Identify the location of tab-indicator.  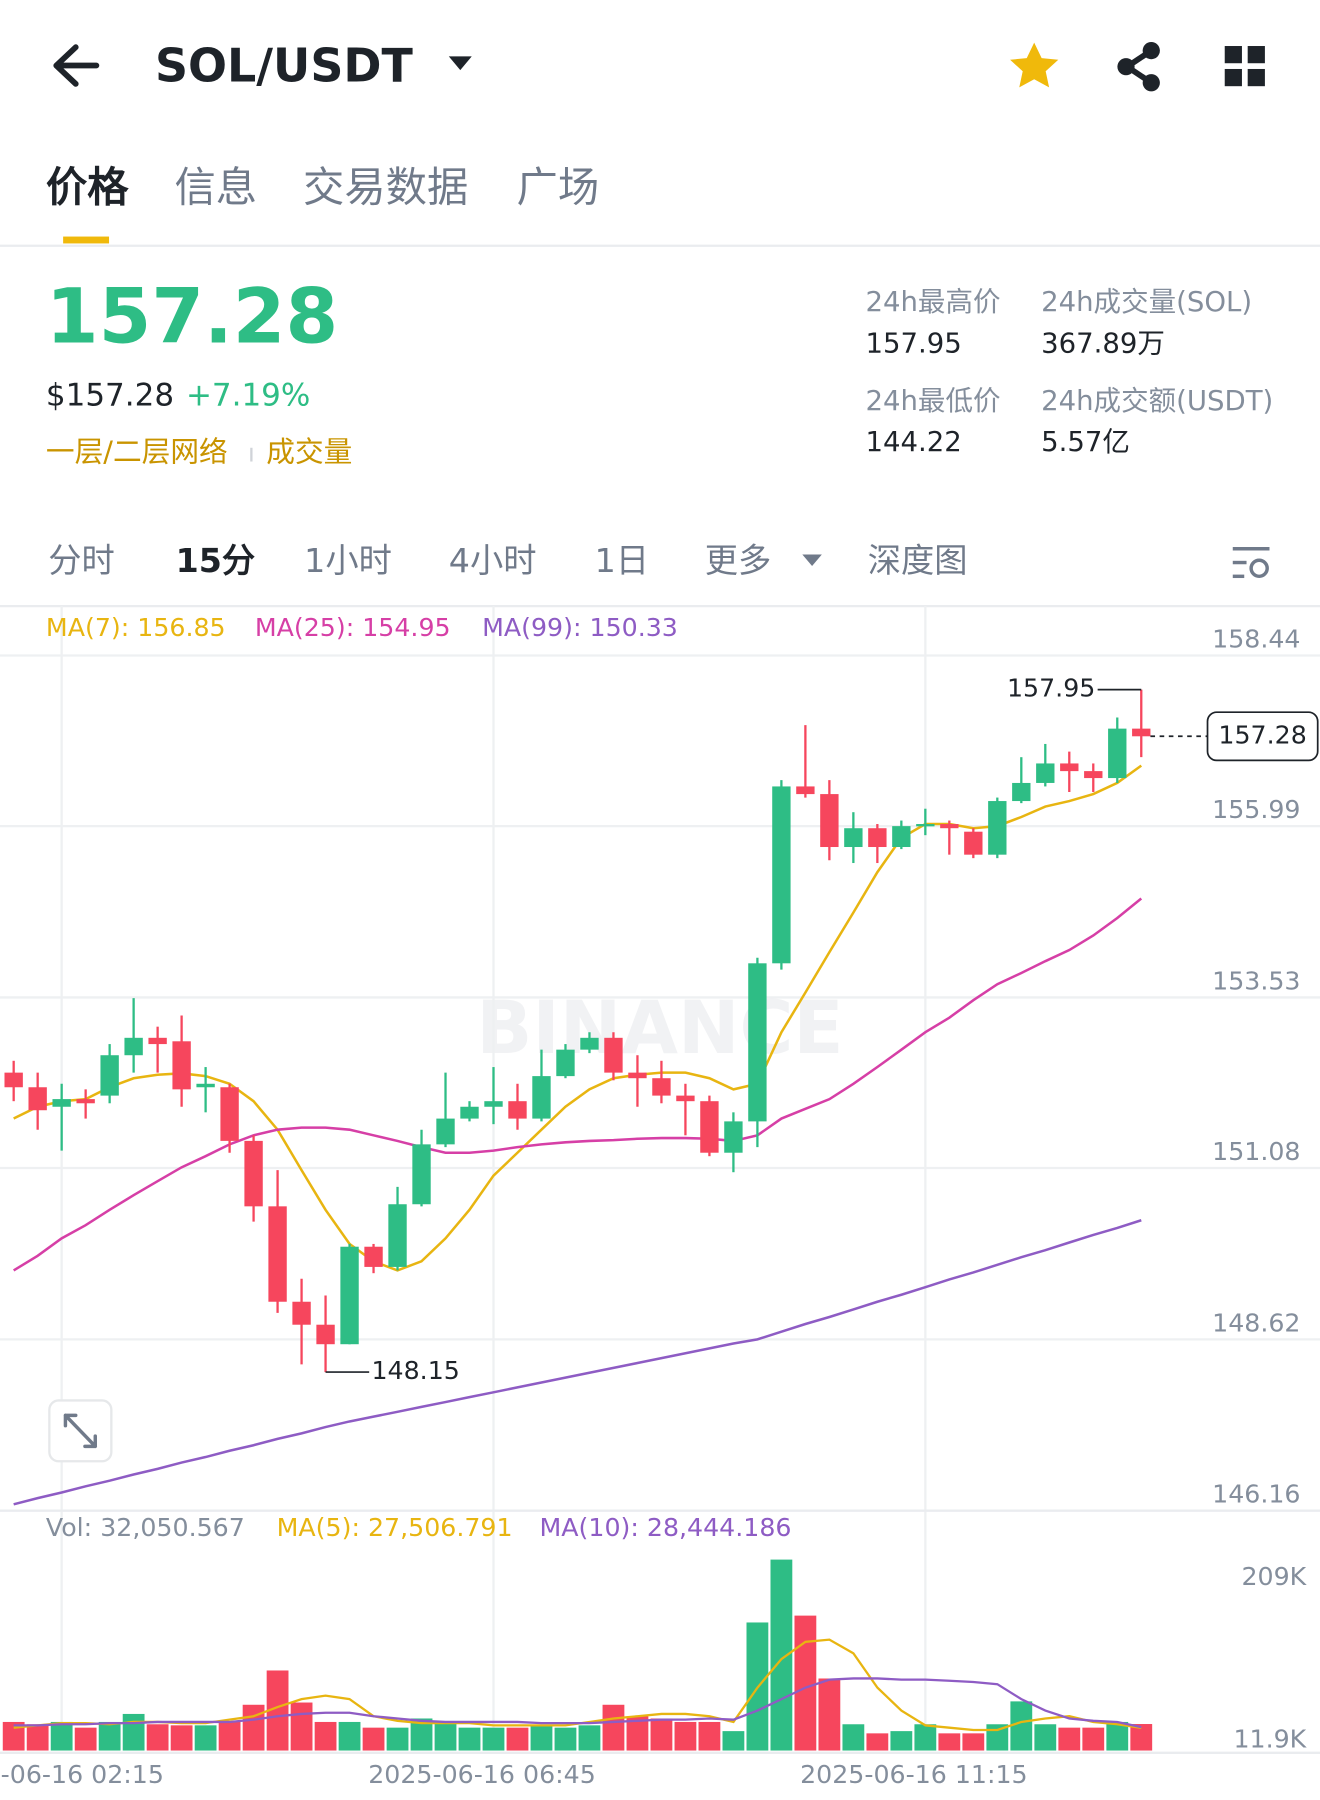
(86, 240).